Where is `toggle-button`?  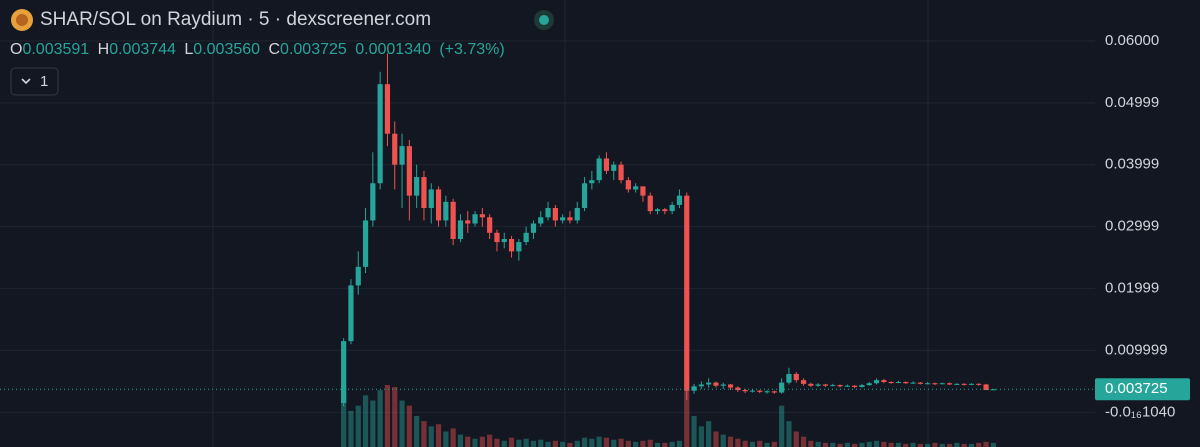 toggle-button is located at coordinates (34, 81).